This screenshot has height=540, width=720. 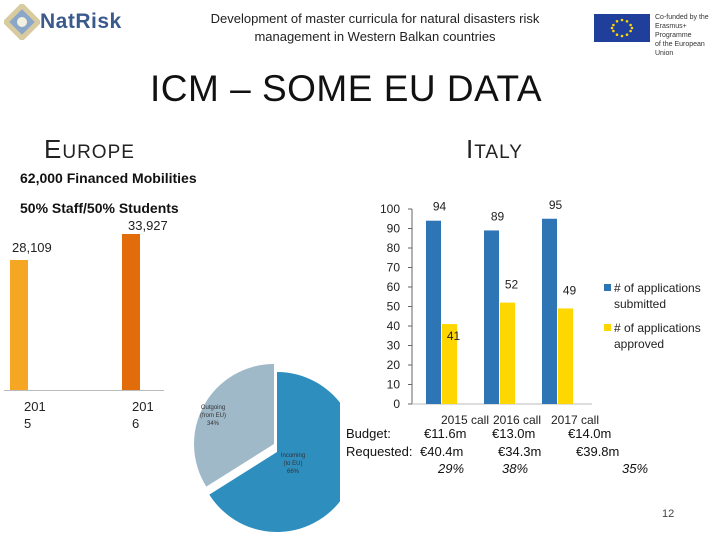 What do you see at coordinates (657, 336) in the screenshot?
I see `legend-approved: # of applications approved` at bounding box center [657, 336].